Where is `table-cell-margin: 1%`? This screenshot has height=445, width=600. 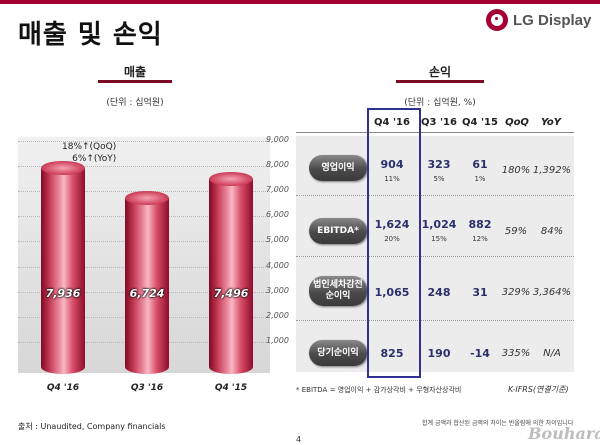 table-cell-margin: 1% is located at coordinates (480, 179).